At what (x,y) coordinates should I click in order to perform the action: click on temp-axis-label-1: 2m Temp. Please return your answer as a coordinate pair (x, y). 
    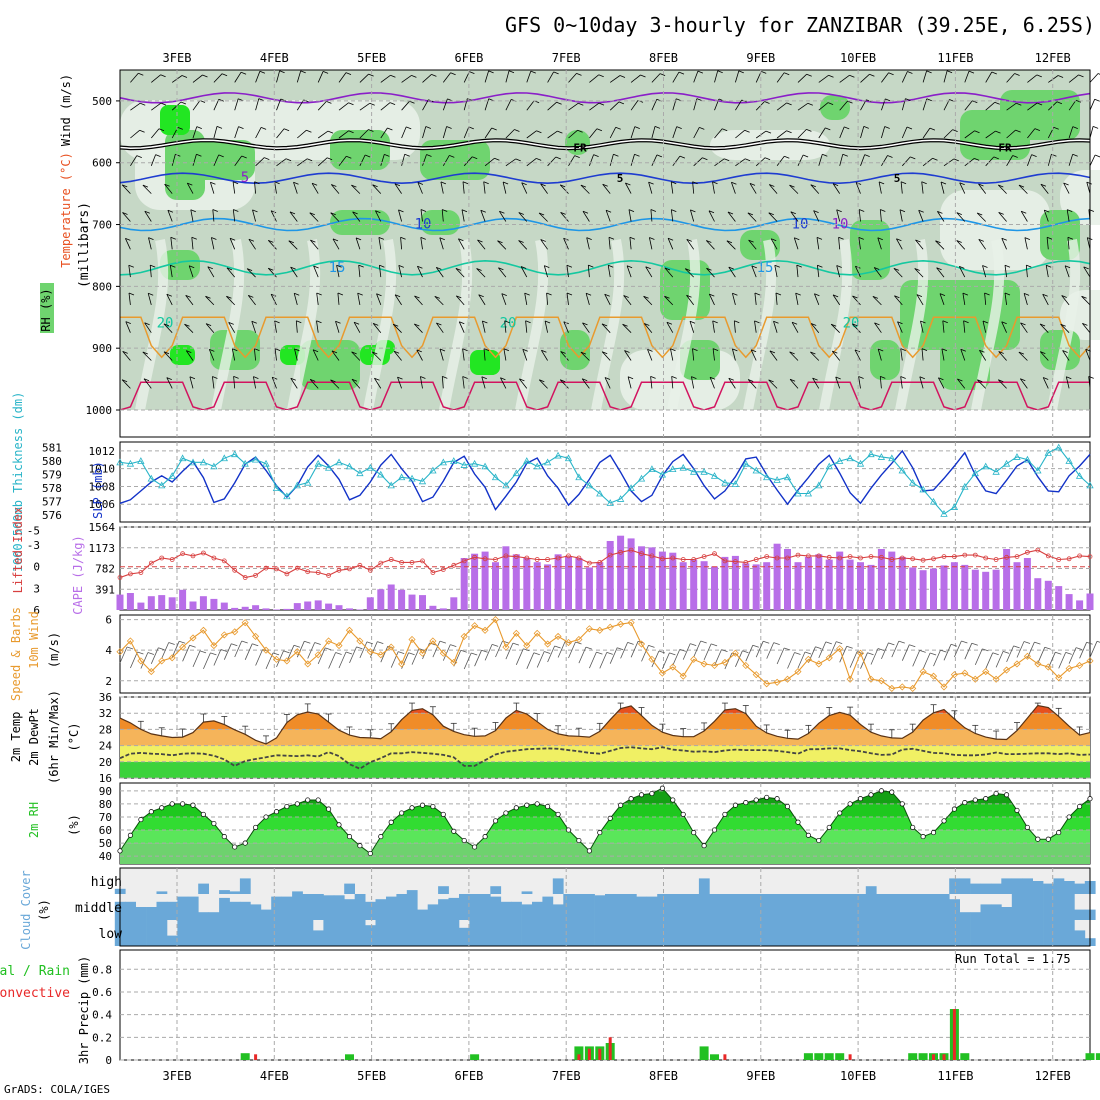
    Looking at the image, I should click on (16, 737).